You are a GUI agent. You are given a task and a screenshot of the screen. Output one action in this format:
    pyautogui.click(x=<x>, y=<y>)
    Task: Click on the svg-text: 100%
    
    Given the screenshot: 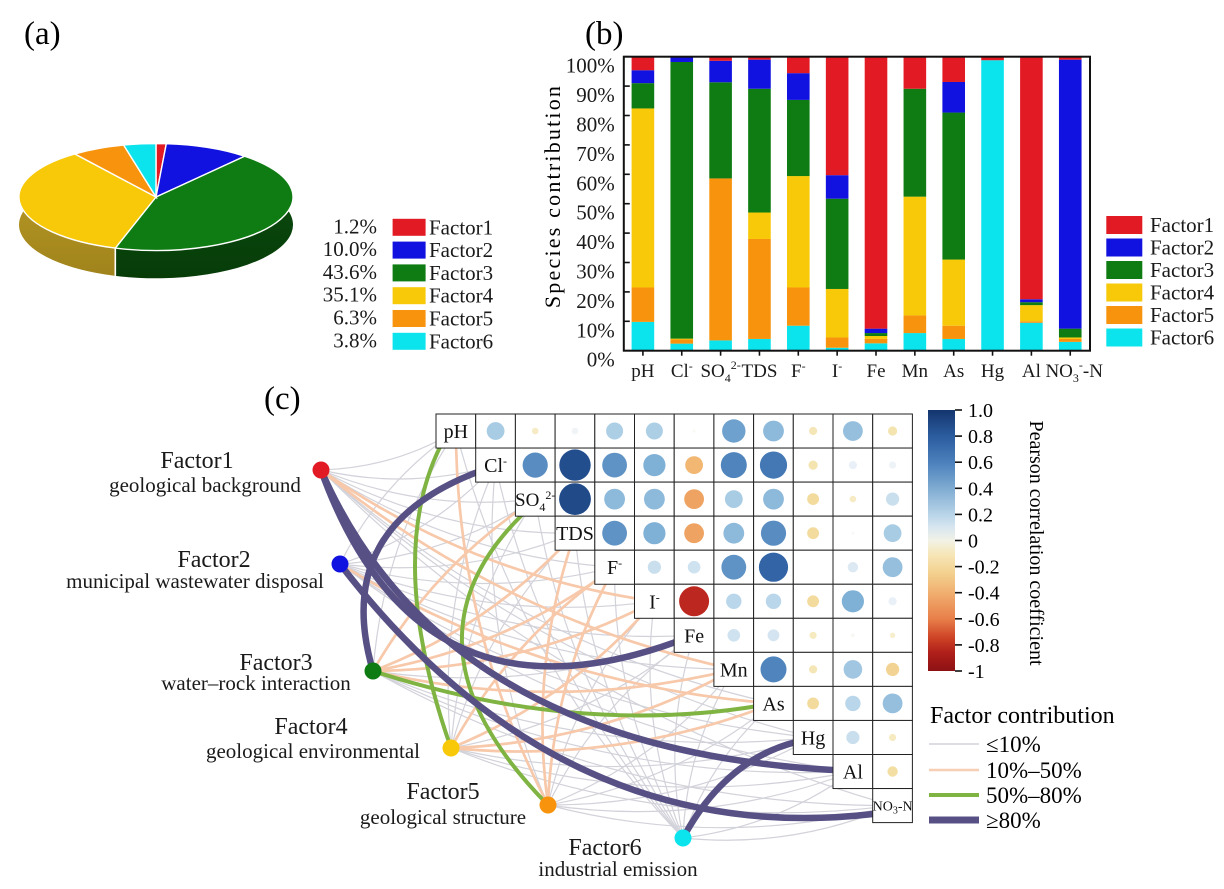 What is the action you would take?
    pyautogui.click(x=590, y=66)
    